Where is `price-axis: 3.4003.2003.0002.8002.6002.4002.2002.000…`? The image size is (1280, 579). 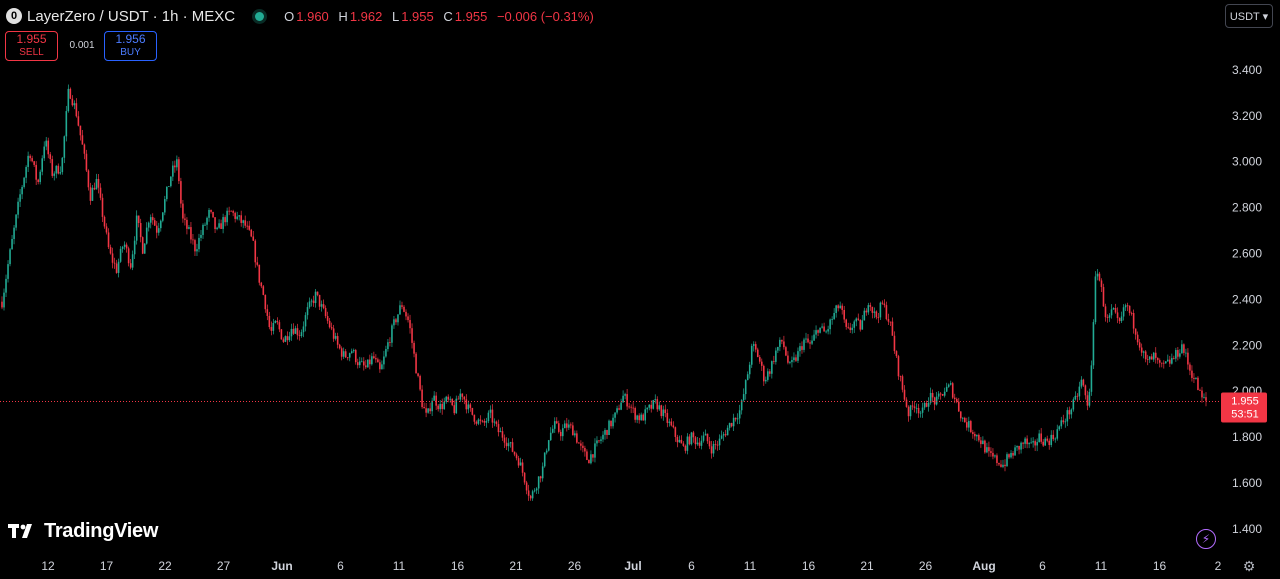
price-axis: 3.4003.2003.0002.8002.6002.4002.2002.000… is located at coordinates (1247, 299).